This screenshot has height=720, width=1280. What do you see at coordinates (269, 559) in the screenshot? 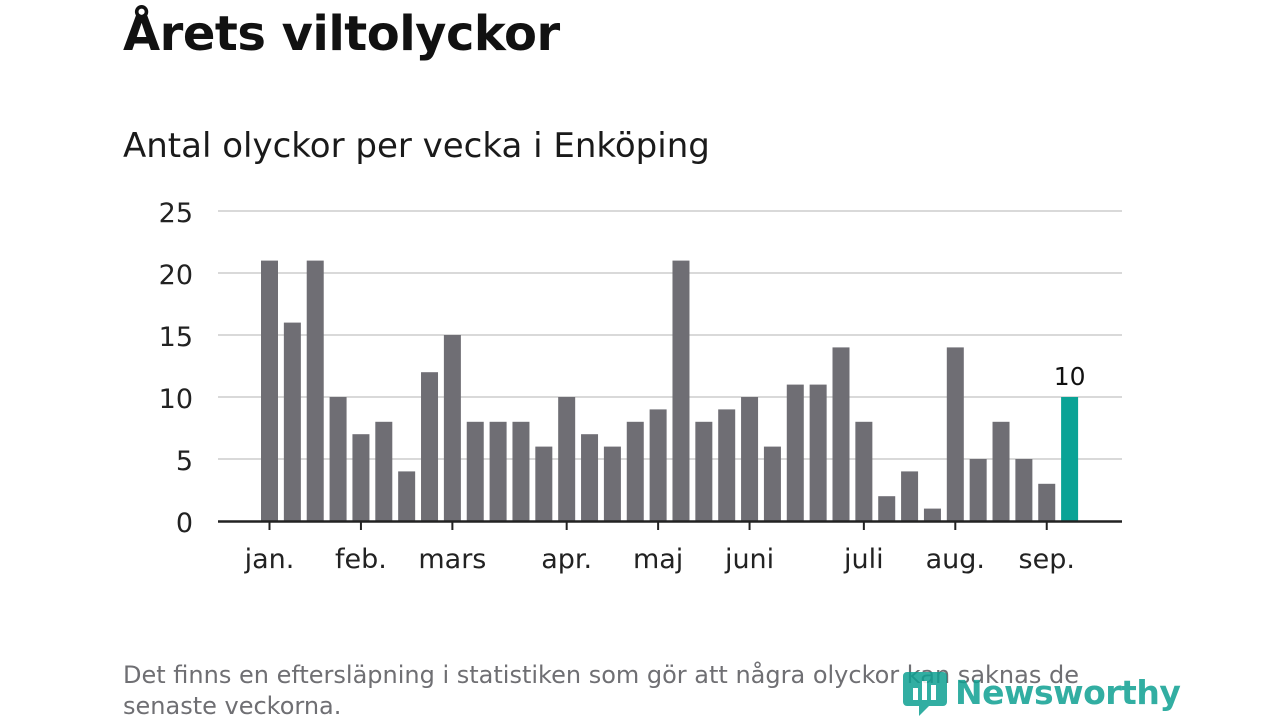
I see `x-tick-label: jan.` at bounding box center [269, 559].